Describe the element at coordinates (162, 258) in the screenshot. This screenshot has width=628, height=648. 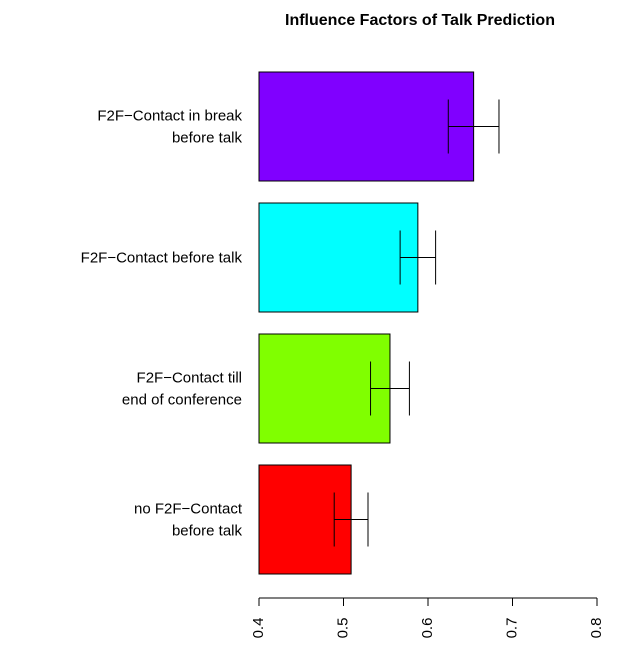
I see `y-tick-label: F2F−Contact before talk` at that location.